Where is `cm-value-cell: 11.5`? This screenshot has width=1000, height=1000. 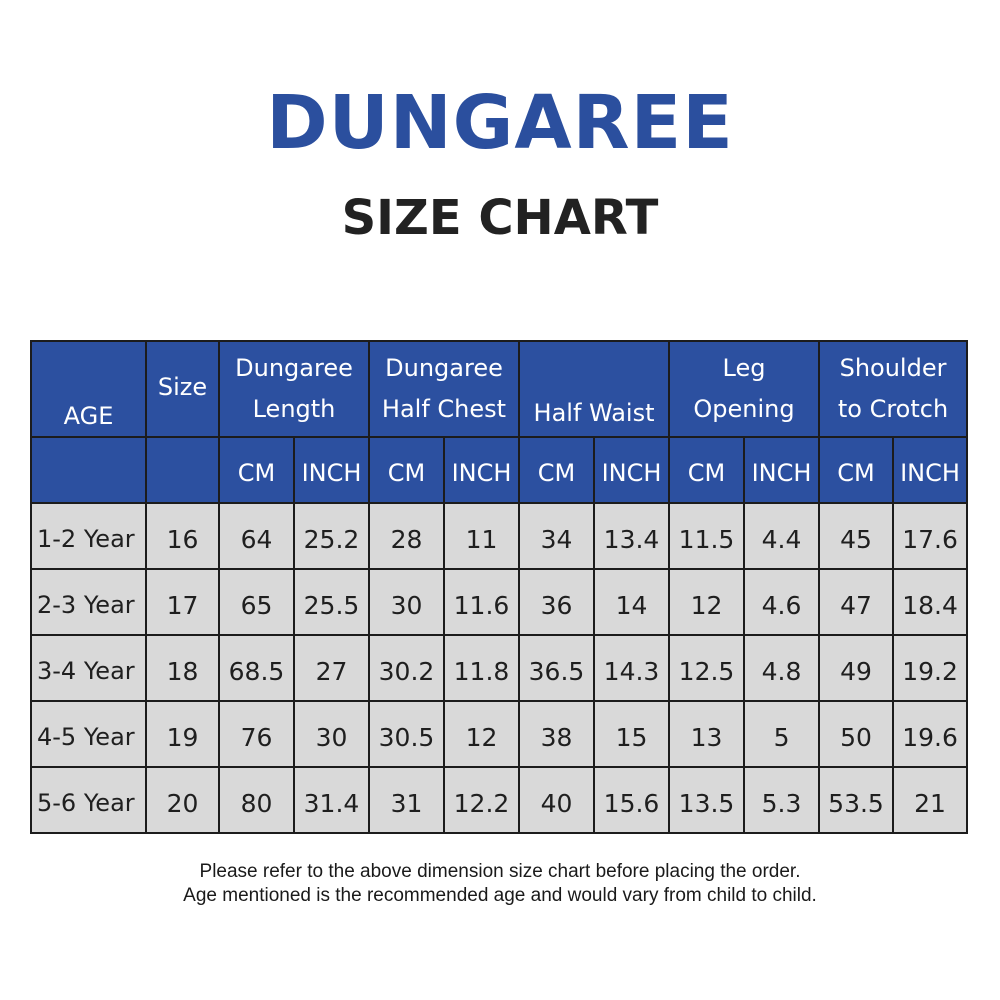
cm-value-cell: 11.5 is located at coordinates (707, 536).